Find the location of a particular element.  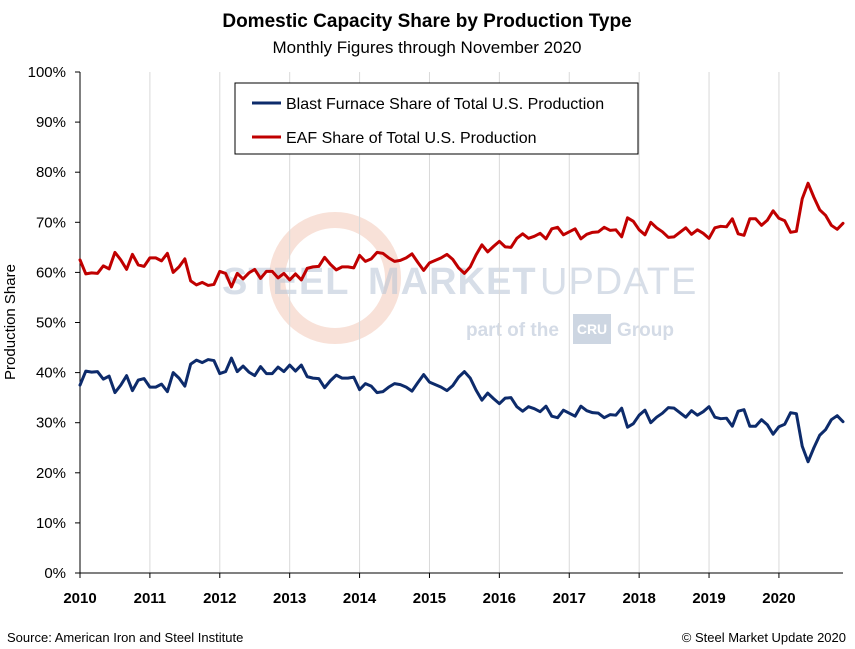

watermark-group: Group is located at coordinates (645, 330).